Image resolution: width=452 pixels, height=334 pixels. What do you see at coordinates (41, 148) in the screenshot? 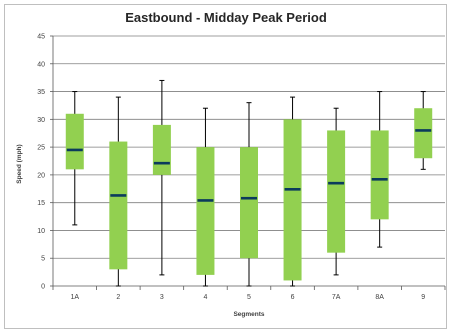
I see `y-tick-label: 25` at bounding box center [41, 148].